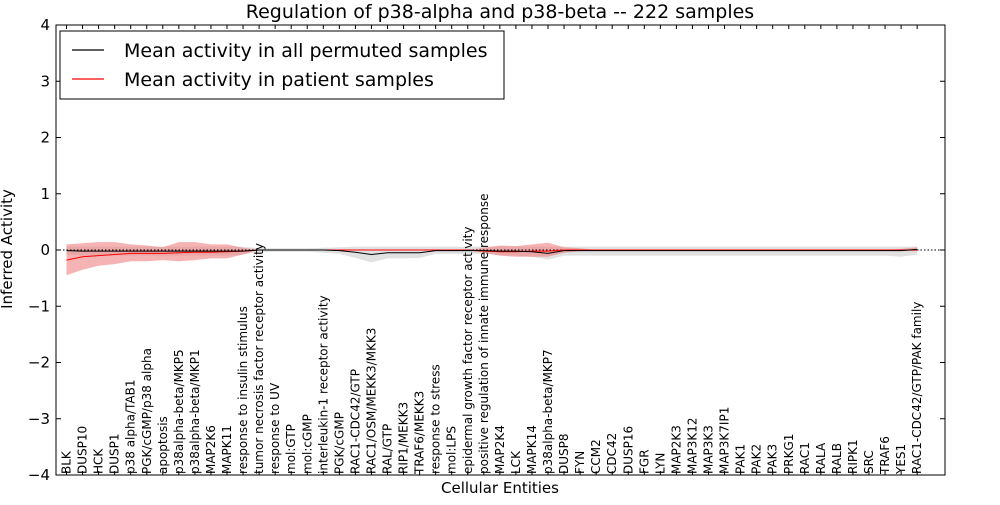 The height and width of the screenshot is (505, 1000). What do you see at coordinates (45, 81) in the screenshot?
I see `y-tick-label: 3` at bounding box center [45, 81].